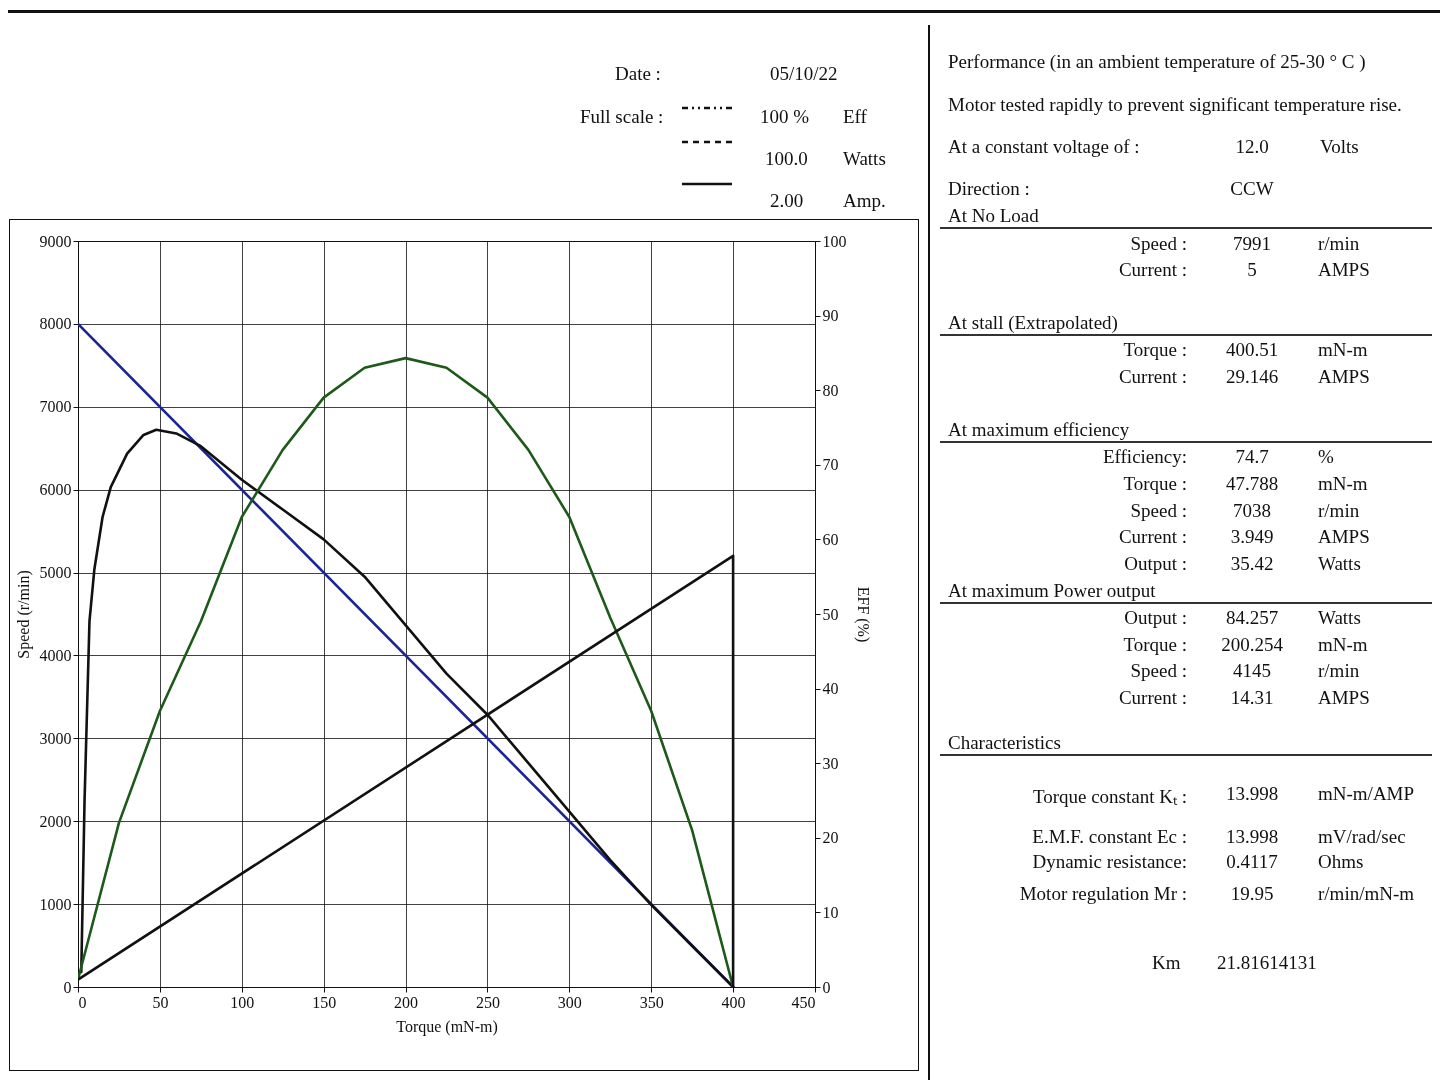  I want to click on text: Motor regulation Mr :, so click(1103, 894).